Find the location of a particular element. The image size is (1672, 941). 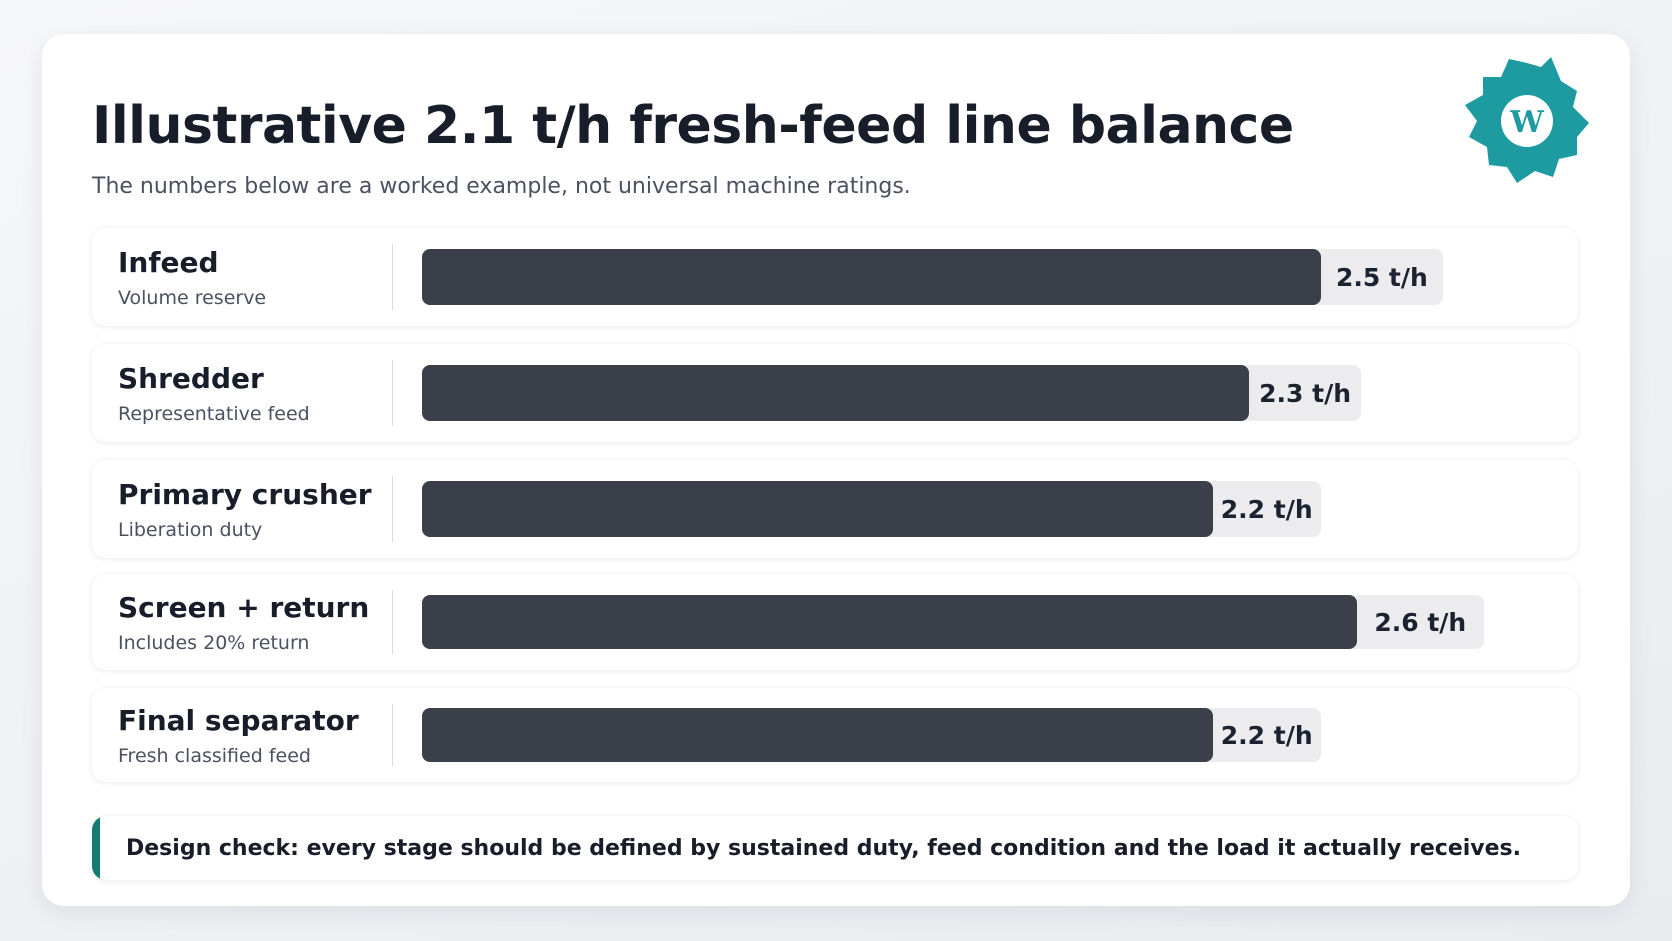

gear-logo-icon: W is located at coordinates (1527, 121).